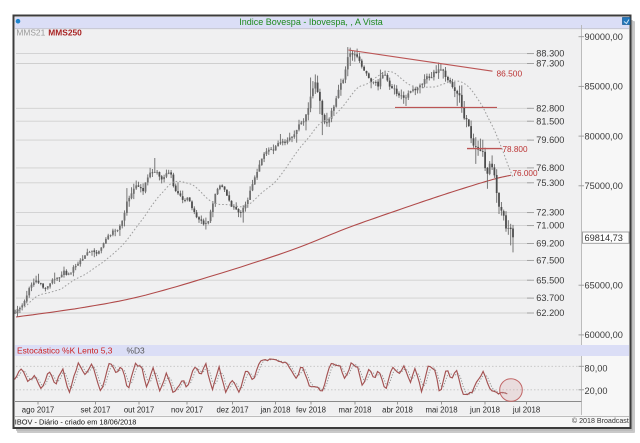 The height and width of the screenshot is (443, 640). Describe the element at coordinates (604, 136) in the screenshot. I see `svg-text: 80000,00` at that location.